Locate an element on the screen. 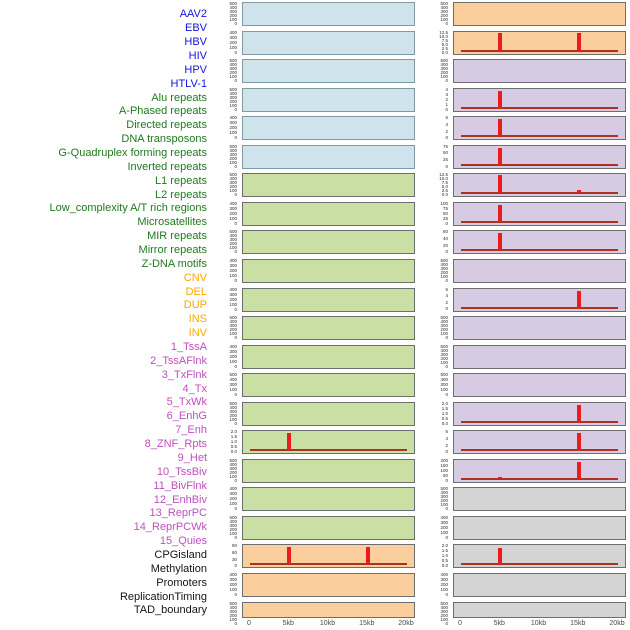  y-tick-label: 12.5 is located at coordinates (443, 175).